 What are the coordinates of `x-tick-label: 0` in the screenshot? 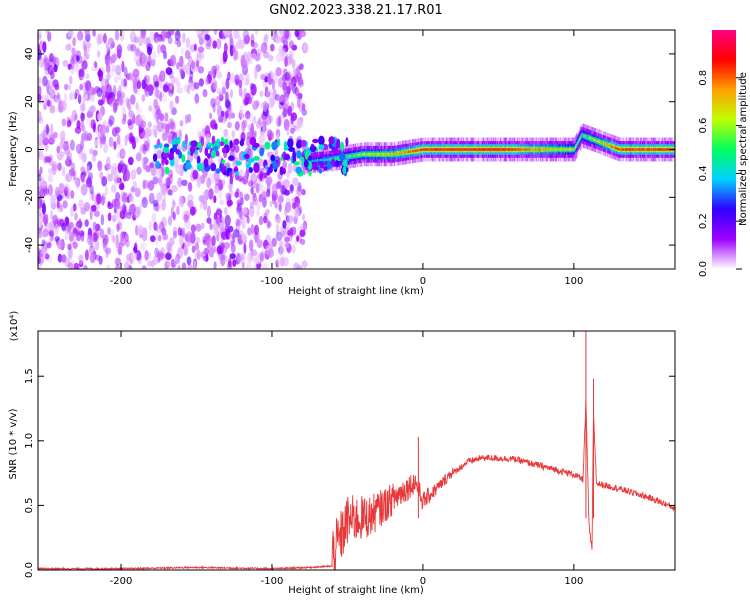 It's located at (423, 581).